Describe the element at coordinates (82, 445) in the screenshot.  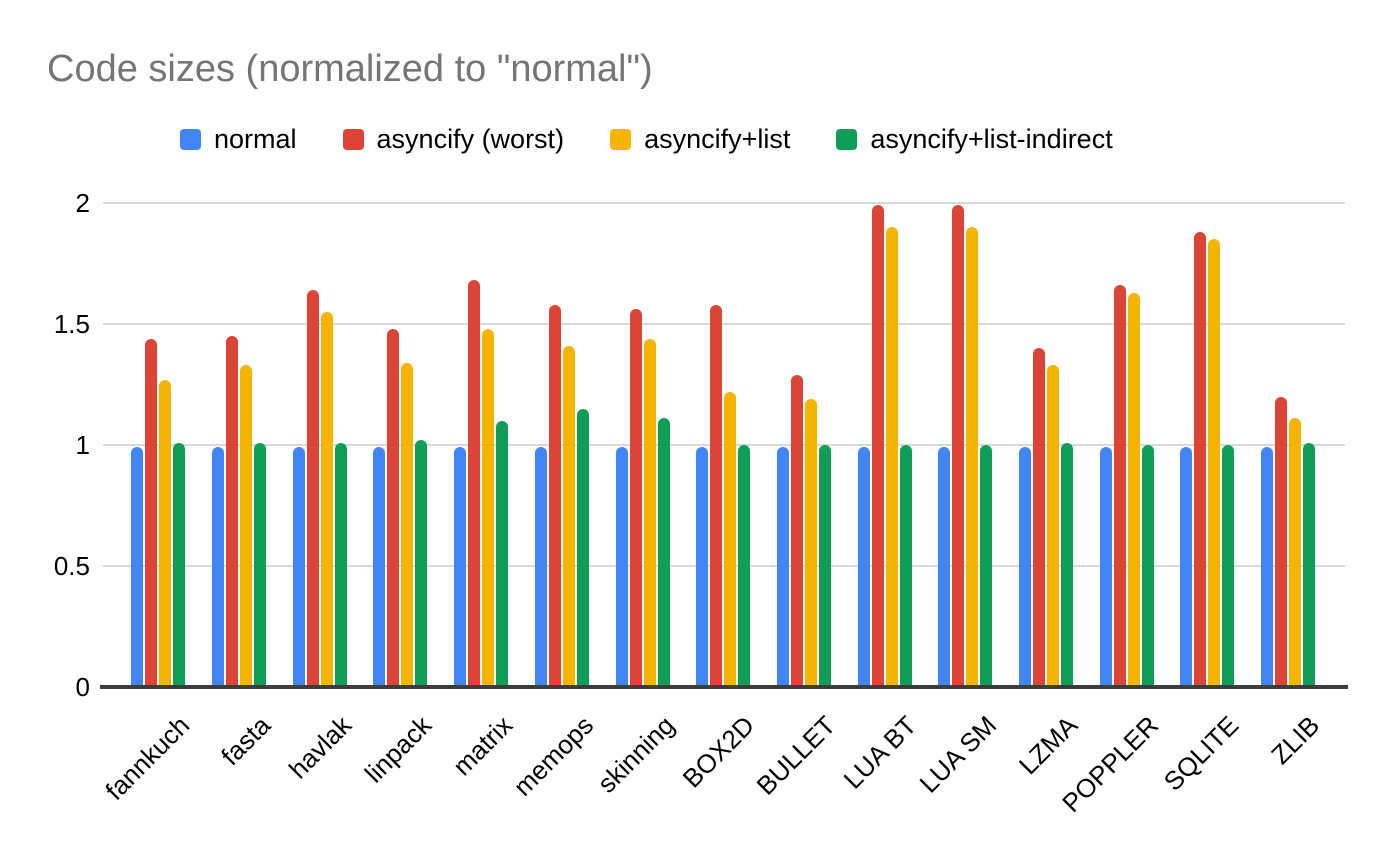
I see `y-tick-label-1: 1` at that location.